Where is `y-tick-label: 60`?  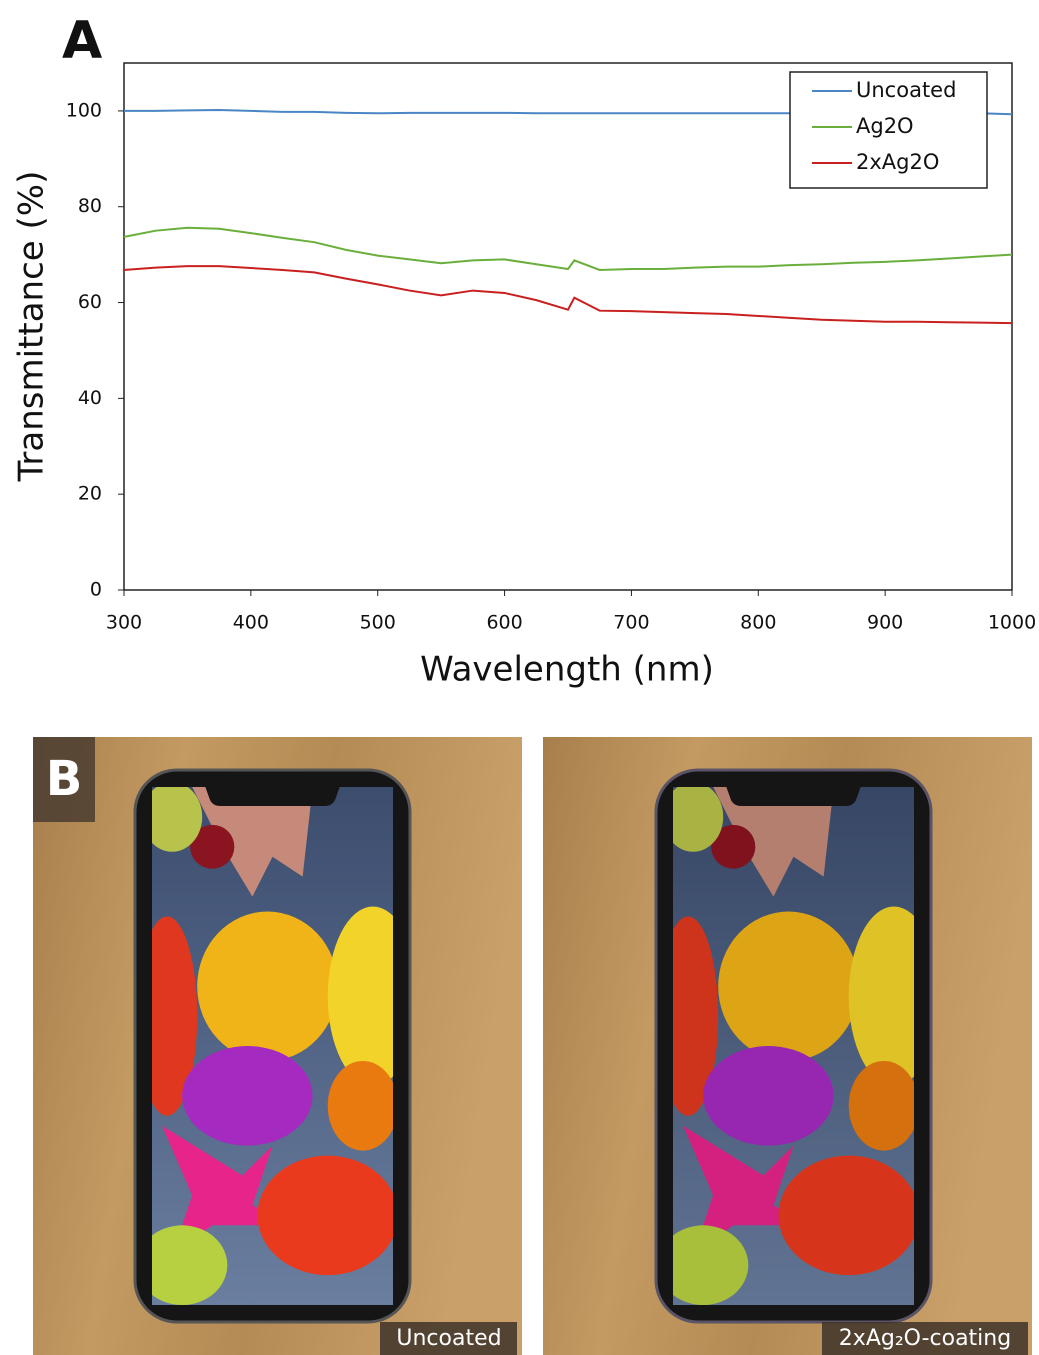
y-tick-label: 60 is located at coordinates (90, 302).